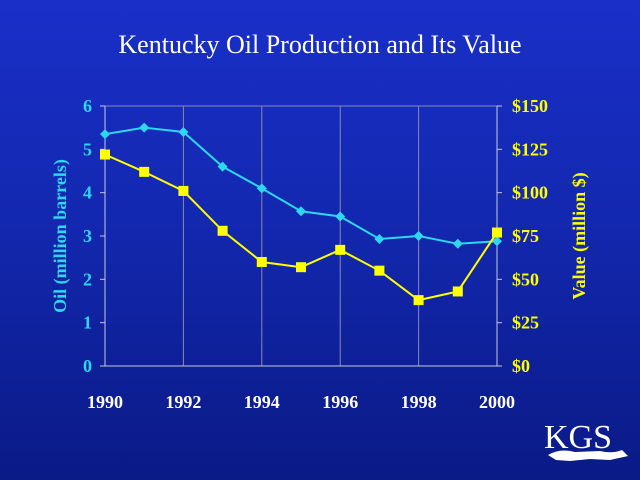  What do you see at coordinates (525, 323) in the screenshot?
I see `y-right-tick-label: $25` at bounding box center [525, 323].